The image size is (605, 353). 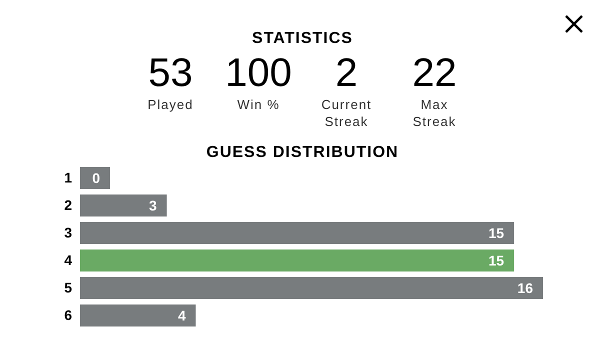 I want to click on data-label: 3, so click(x=153, y=206).